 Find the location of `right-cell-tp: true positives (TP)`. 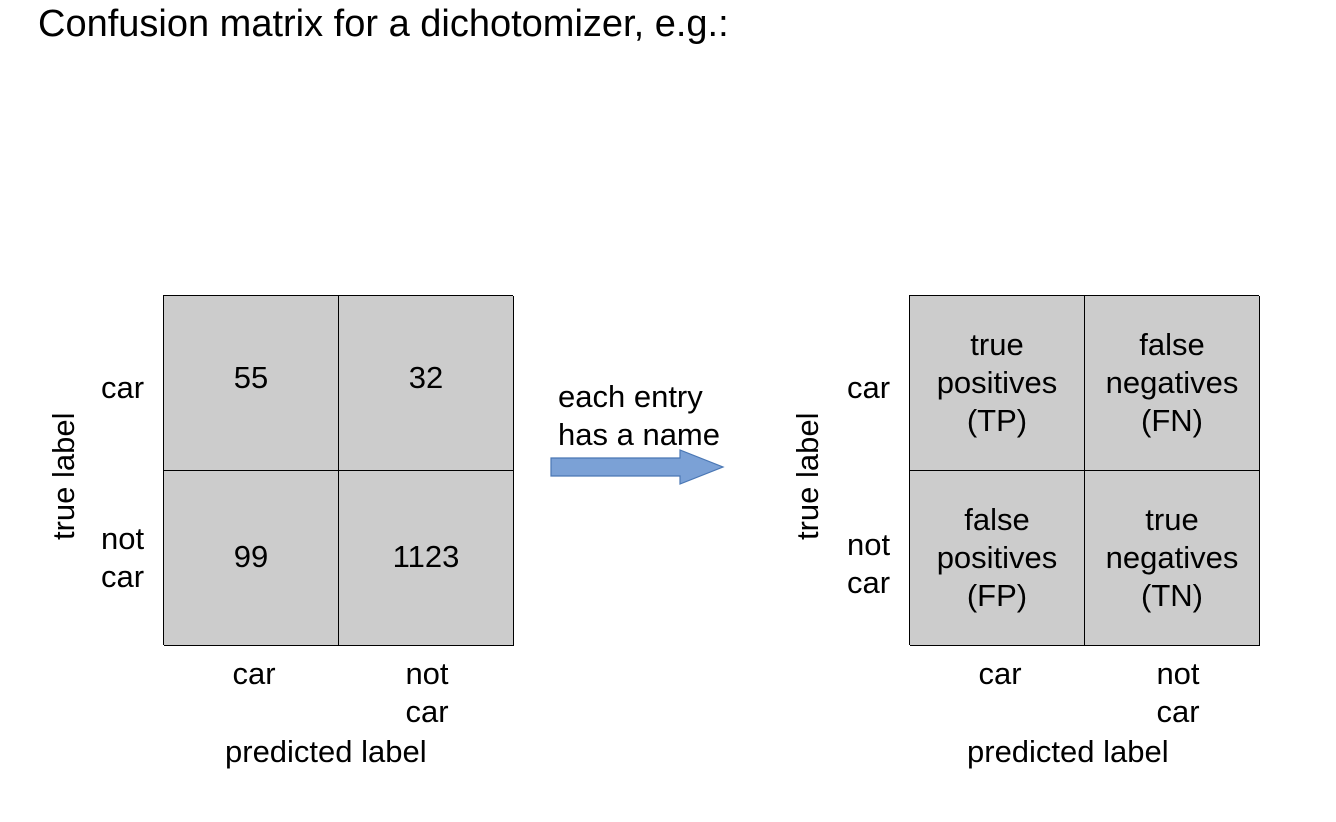

right-cell-tp: true positives (TP) is located at coordinates (997, 383).